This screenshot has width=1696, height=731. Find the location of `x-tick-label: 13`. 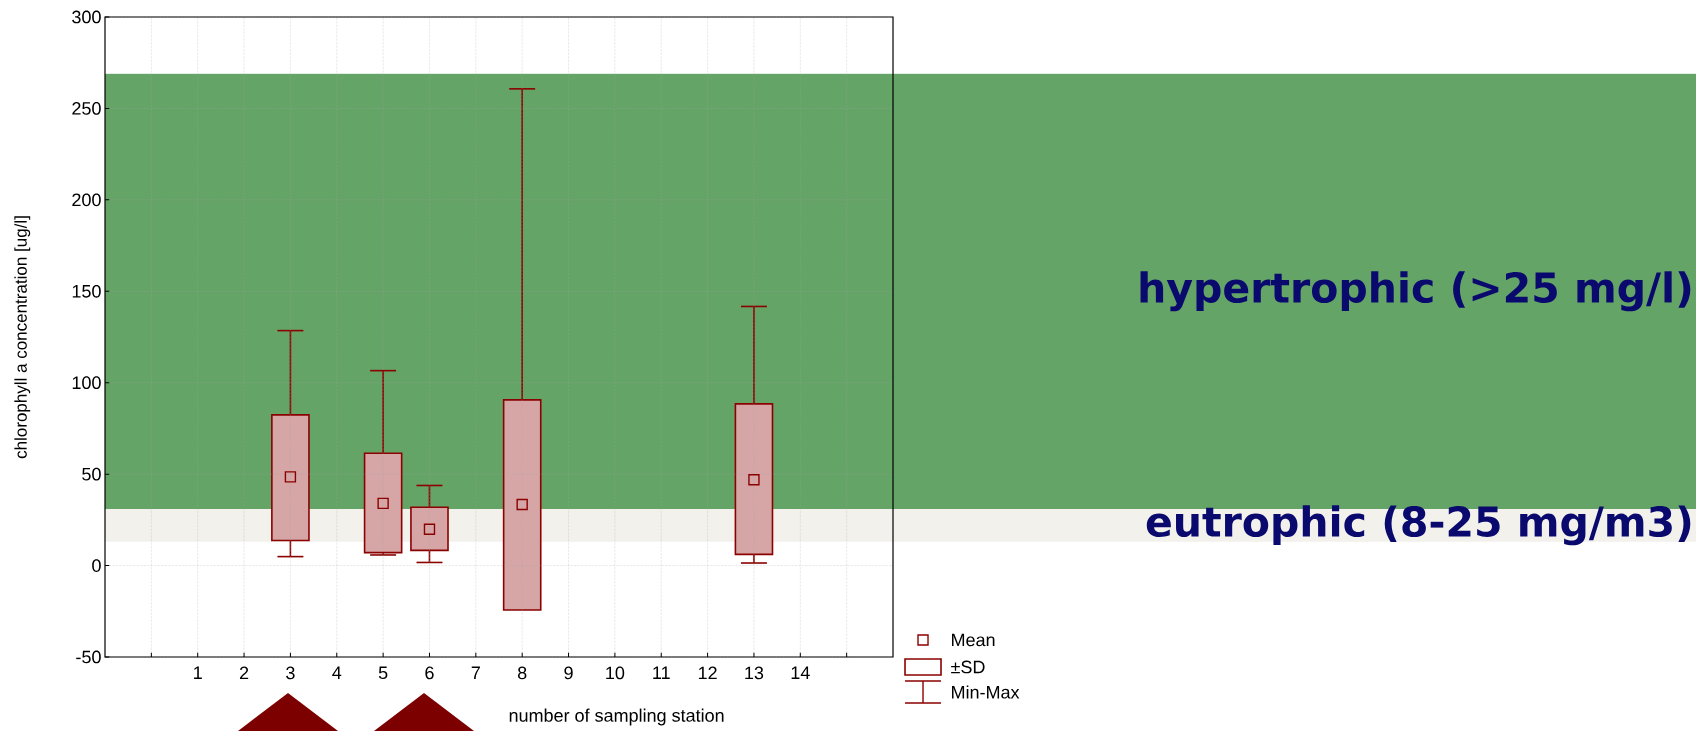

x-tick-label: 13 is located at coordinates (754, 673).